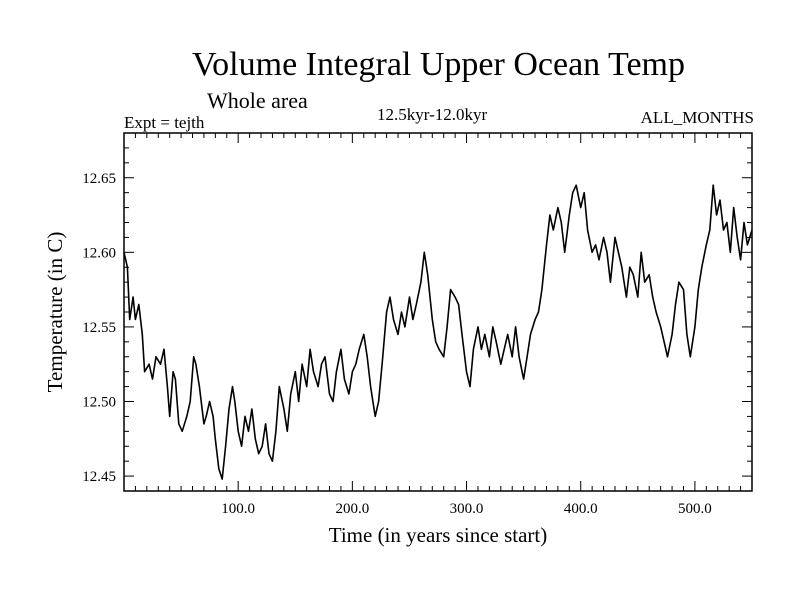  I want to click on y-axis-label: Temperature (in C), so click(55, 312).